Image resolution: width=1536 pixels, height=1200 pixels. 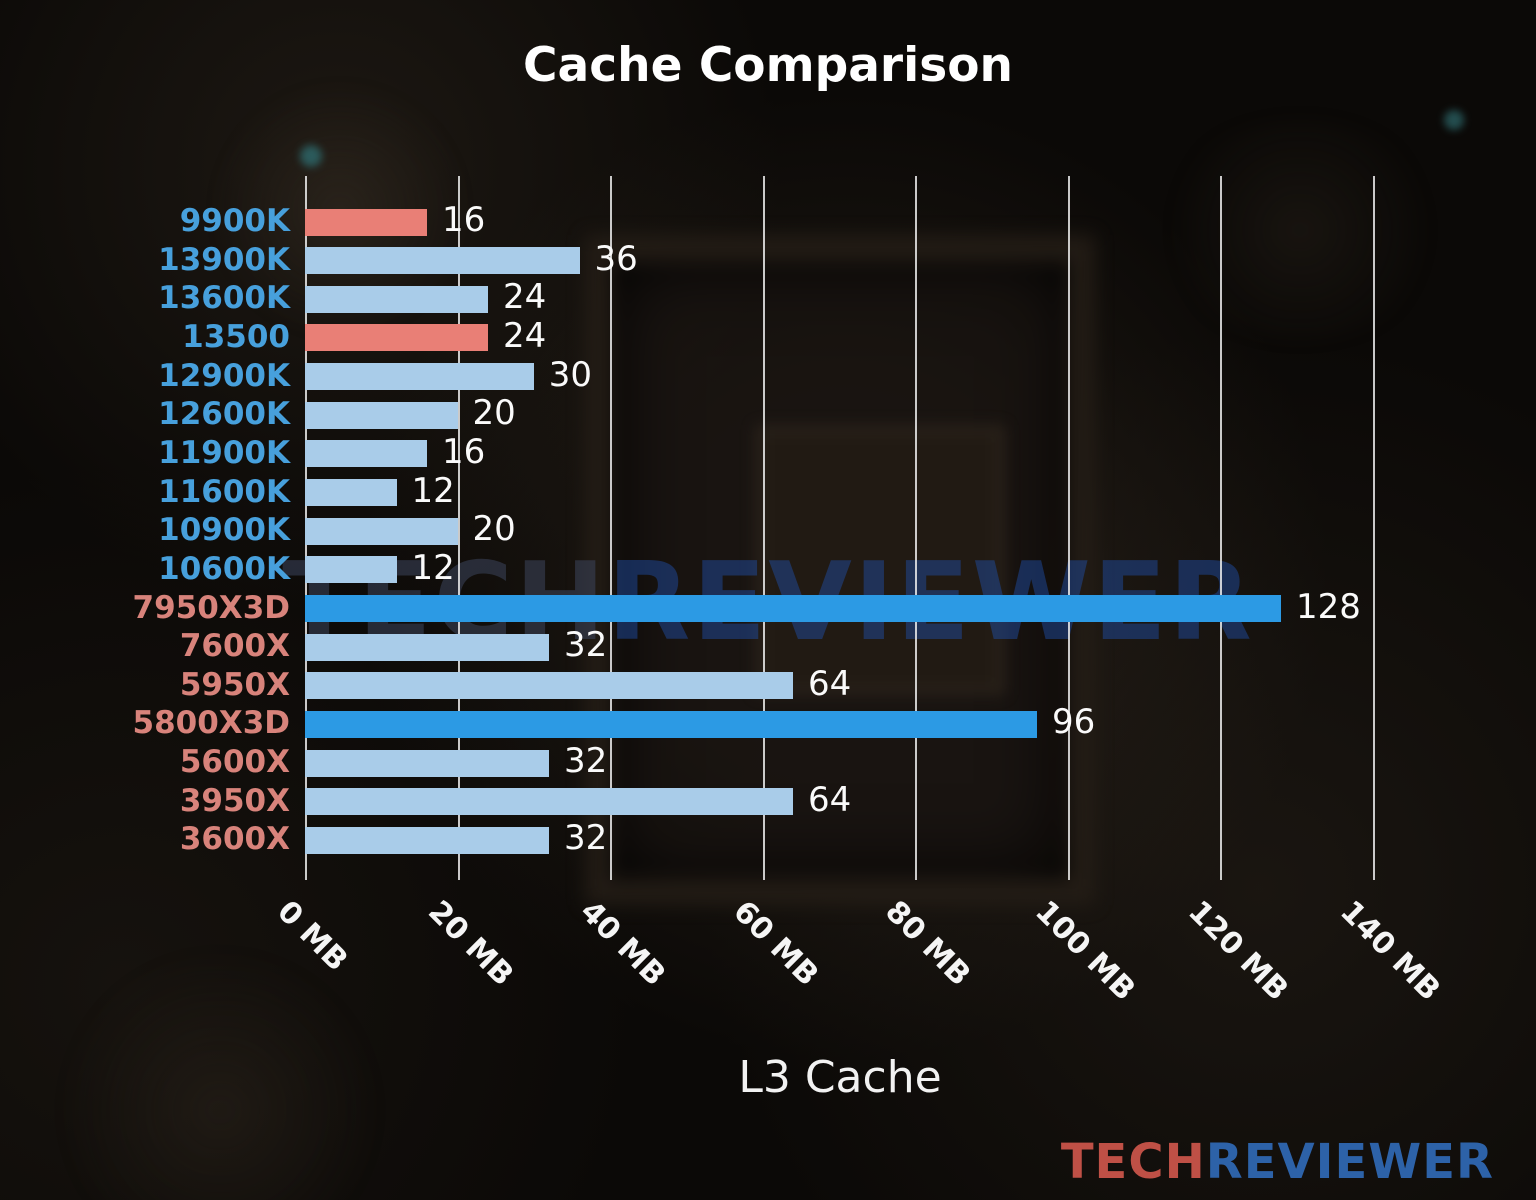 What do you see at coordinates (1085, 951) in the screenshot?
I see `x-tick-label: 100 MB` at bounding box center [1085, 951].